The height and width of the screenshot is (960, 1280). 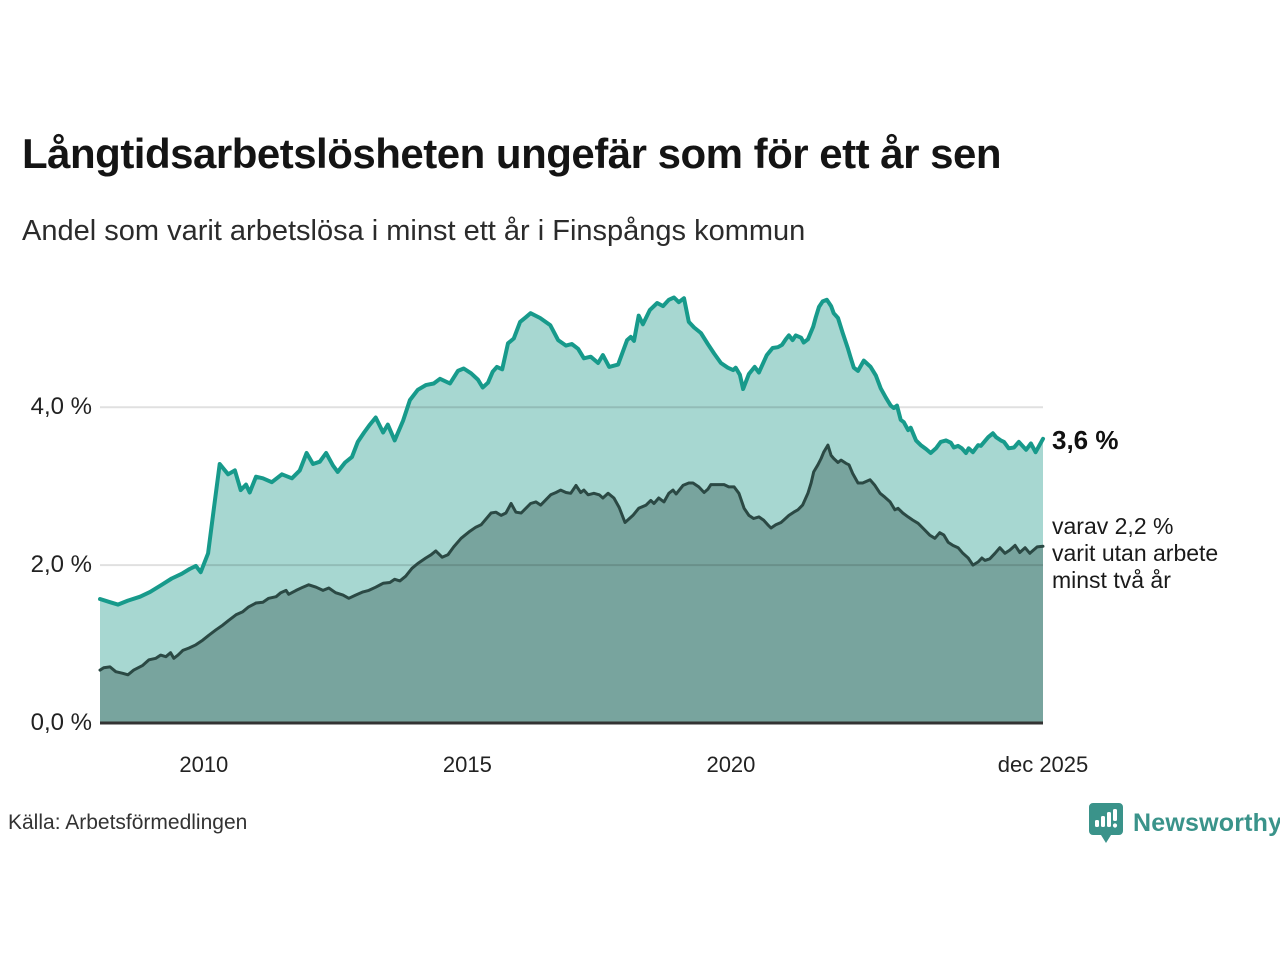 What do you see at coordinates (61, 565) in the screenshot?
I see `y-tick-label: 2,0 %` at bounding box center [61, 565].